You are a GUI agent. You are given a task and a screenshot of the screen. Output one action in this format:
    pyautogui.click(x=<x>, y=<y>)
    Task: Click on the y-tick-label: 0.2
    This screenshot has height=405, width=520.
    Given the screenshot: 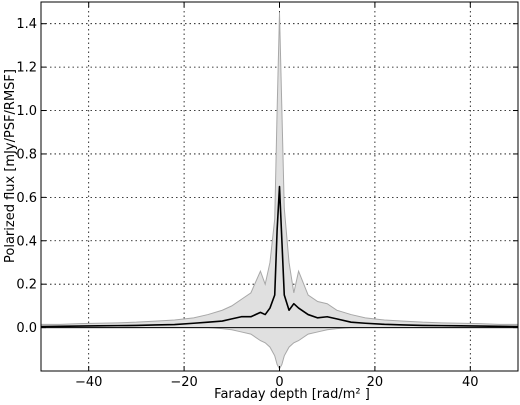 What is the action you would take?
    pyautogui.click(x=26, y=285)
    